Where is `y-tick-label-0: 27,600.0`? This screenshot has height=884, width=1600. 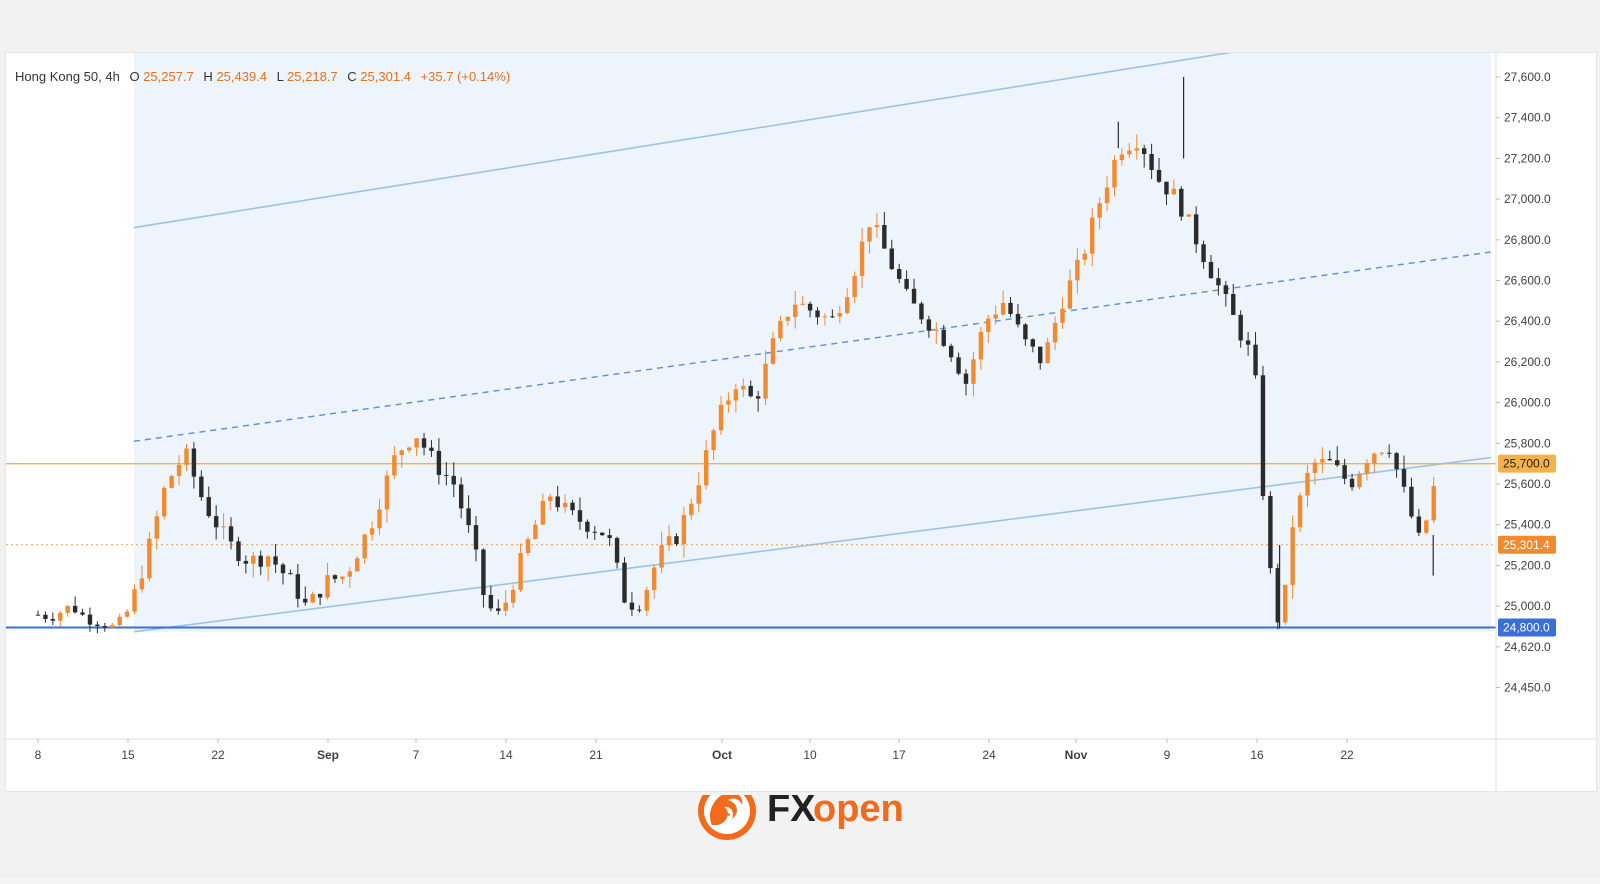 y-tick-label-0: 27,600.0 is located at coordinates (1527, 77).